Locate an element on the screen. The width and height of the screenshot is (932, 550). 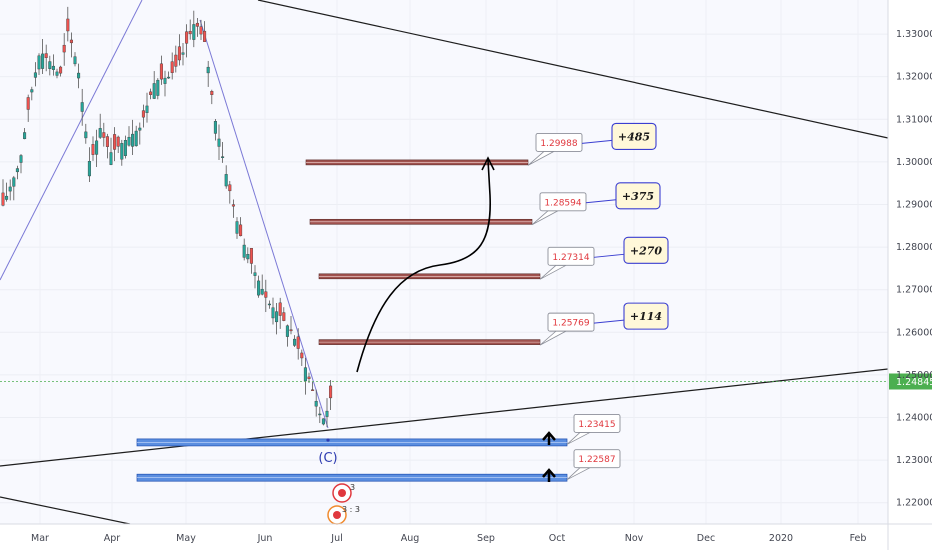
time-axis: Mar Apr May Jun Jul Aug Sep Oct Nov Dec 2020 Feb is located at coordinates (448, 538).